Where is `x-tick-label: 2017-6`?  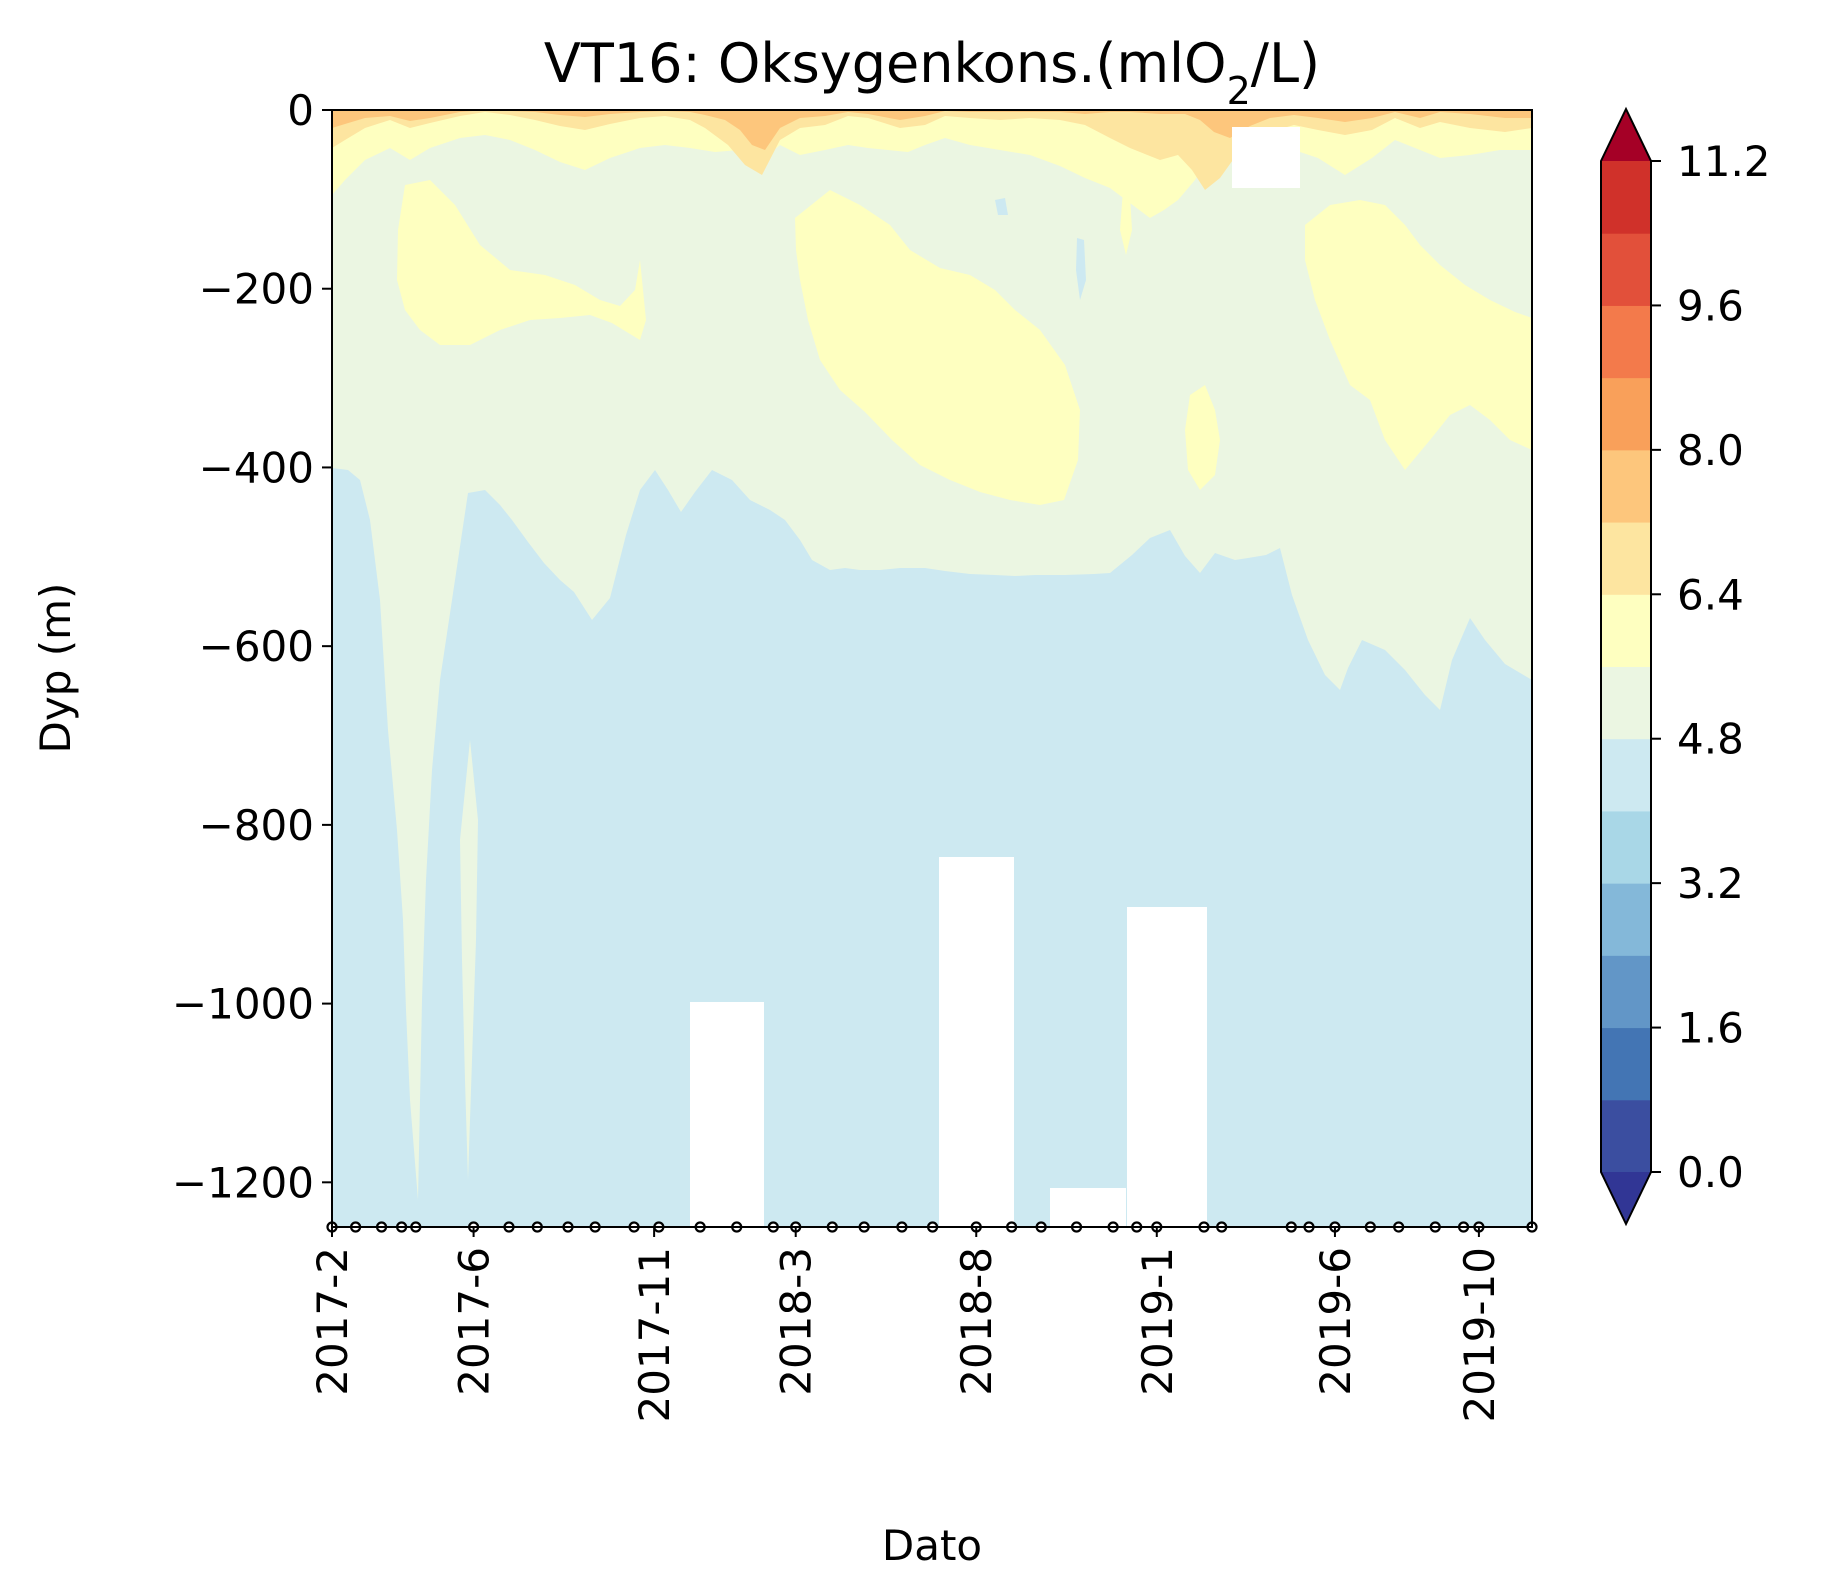 x-tick-label: 2017-6 is located at coordinates (474, 1321).